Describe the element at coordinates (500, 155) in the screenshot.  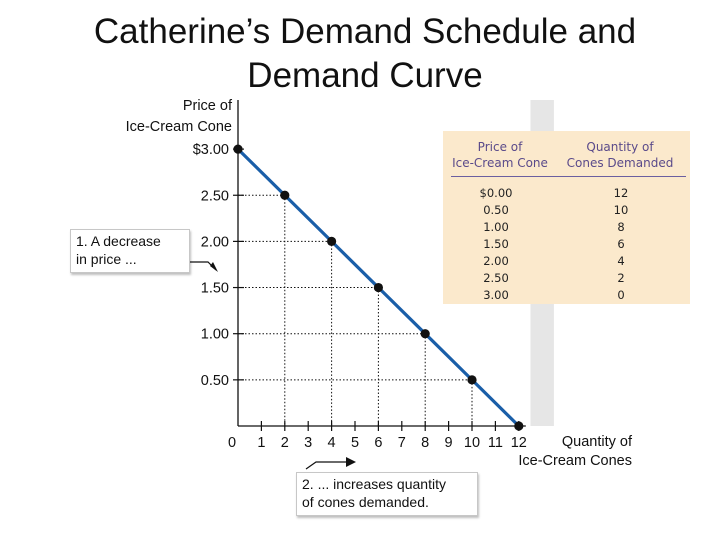
I see `table-header-price: Price of Ice-Cream Cone` at that location.